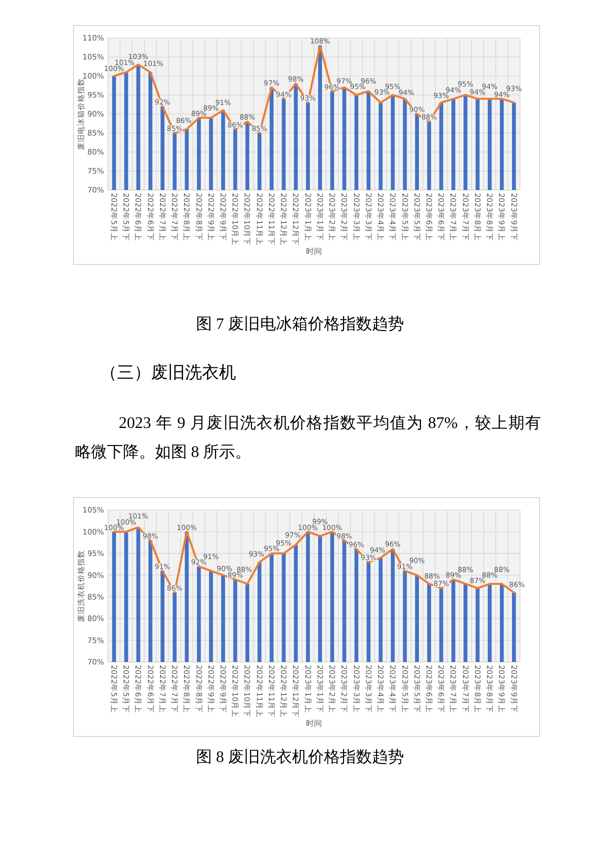 The width and height of the screenshot is (600, 861). What do you see at coordinates (300, 758) in the screenshot?
I see `caption: 图 8 废旧洗衣机价格指数趋势` at bounding box center [300, 758].